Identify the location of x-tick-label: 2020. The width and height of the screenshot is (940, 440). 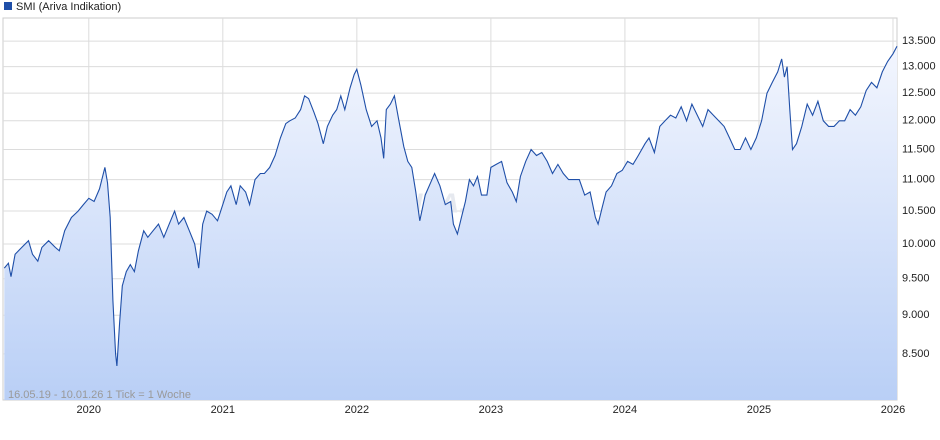
(89, 410).